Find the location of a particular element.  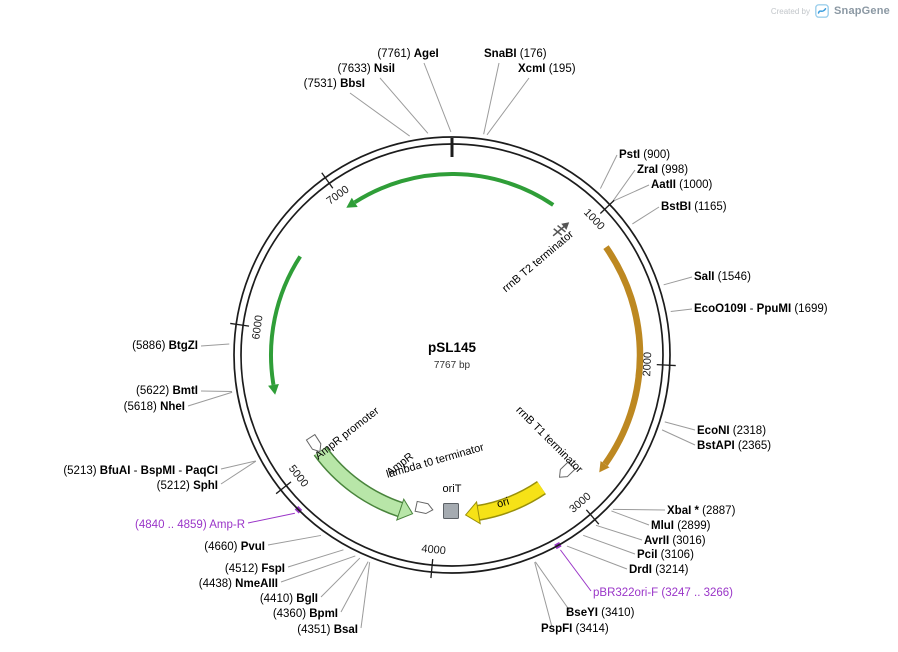

enzyme-label-PstI: PstI (900) is located at coordinates (644, 155).